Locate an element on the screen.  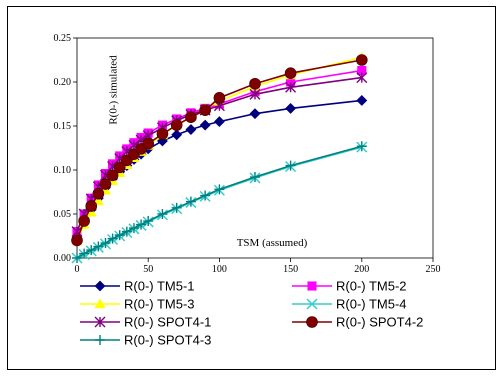
legend-label: R(0-) TM5-2 is located at coordinates (371, 286).